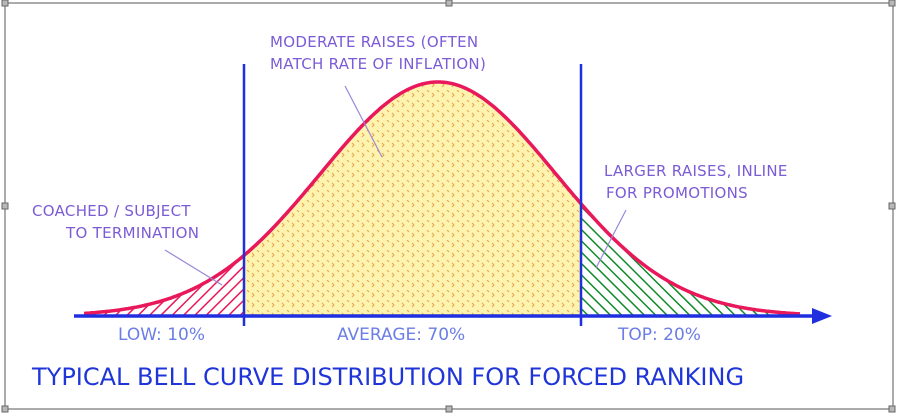 This screenshot has width=897, height=415. What do you see at coordinates (378, 64) in the screenshot?
I see `middle-annotation-line2: MATCH RATE OF INFLATION)` at bounding box center [378, 64].